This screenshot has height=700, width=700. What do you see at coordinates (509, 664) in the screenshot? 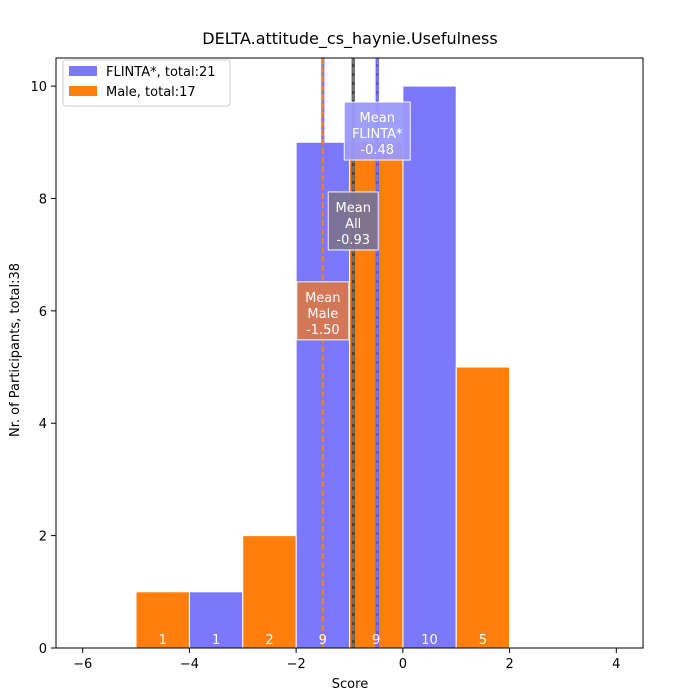
I see `x-tick-label-4: 2` at bounding box center [509, 664].